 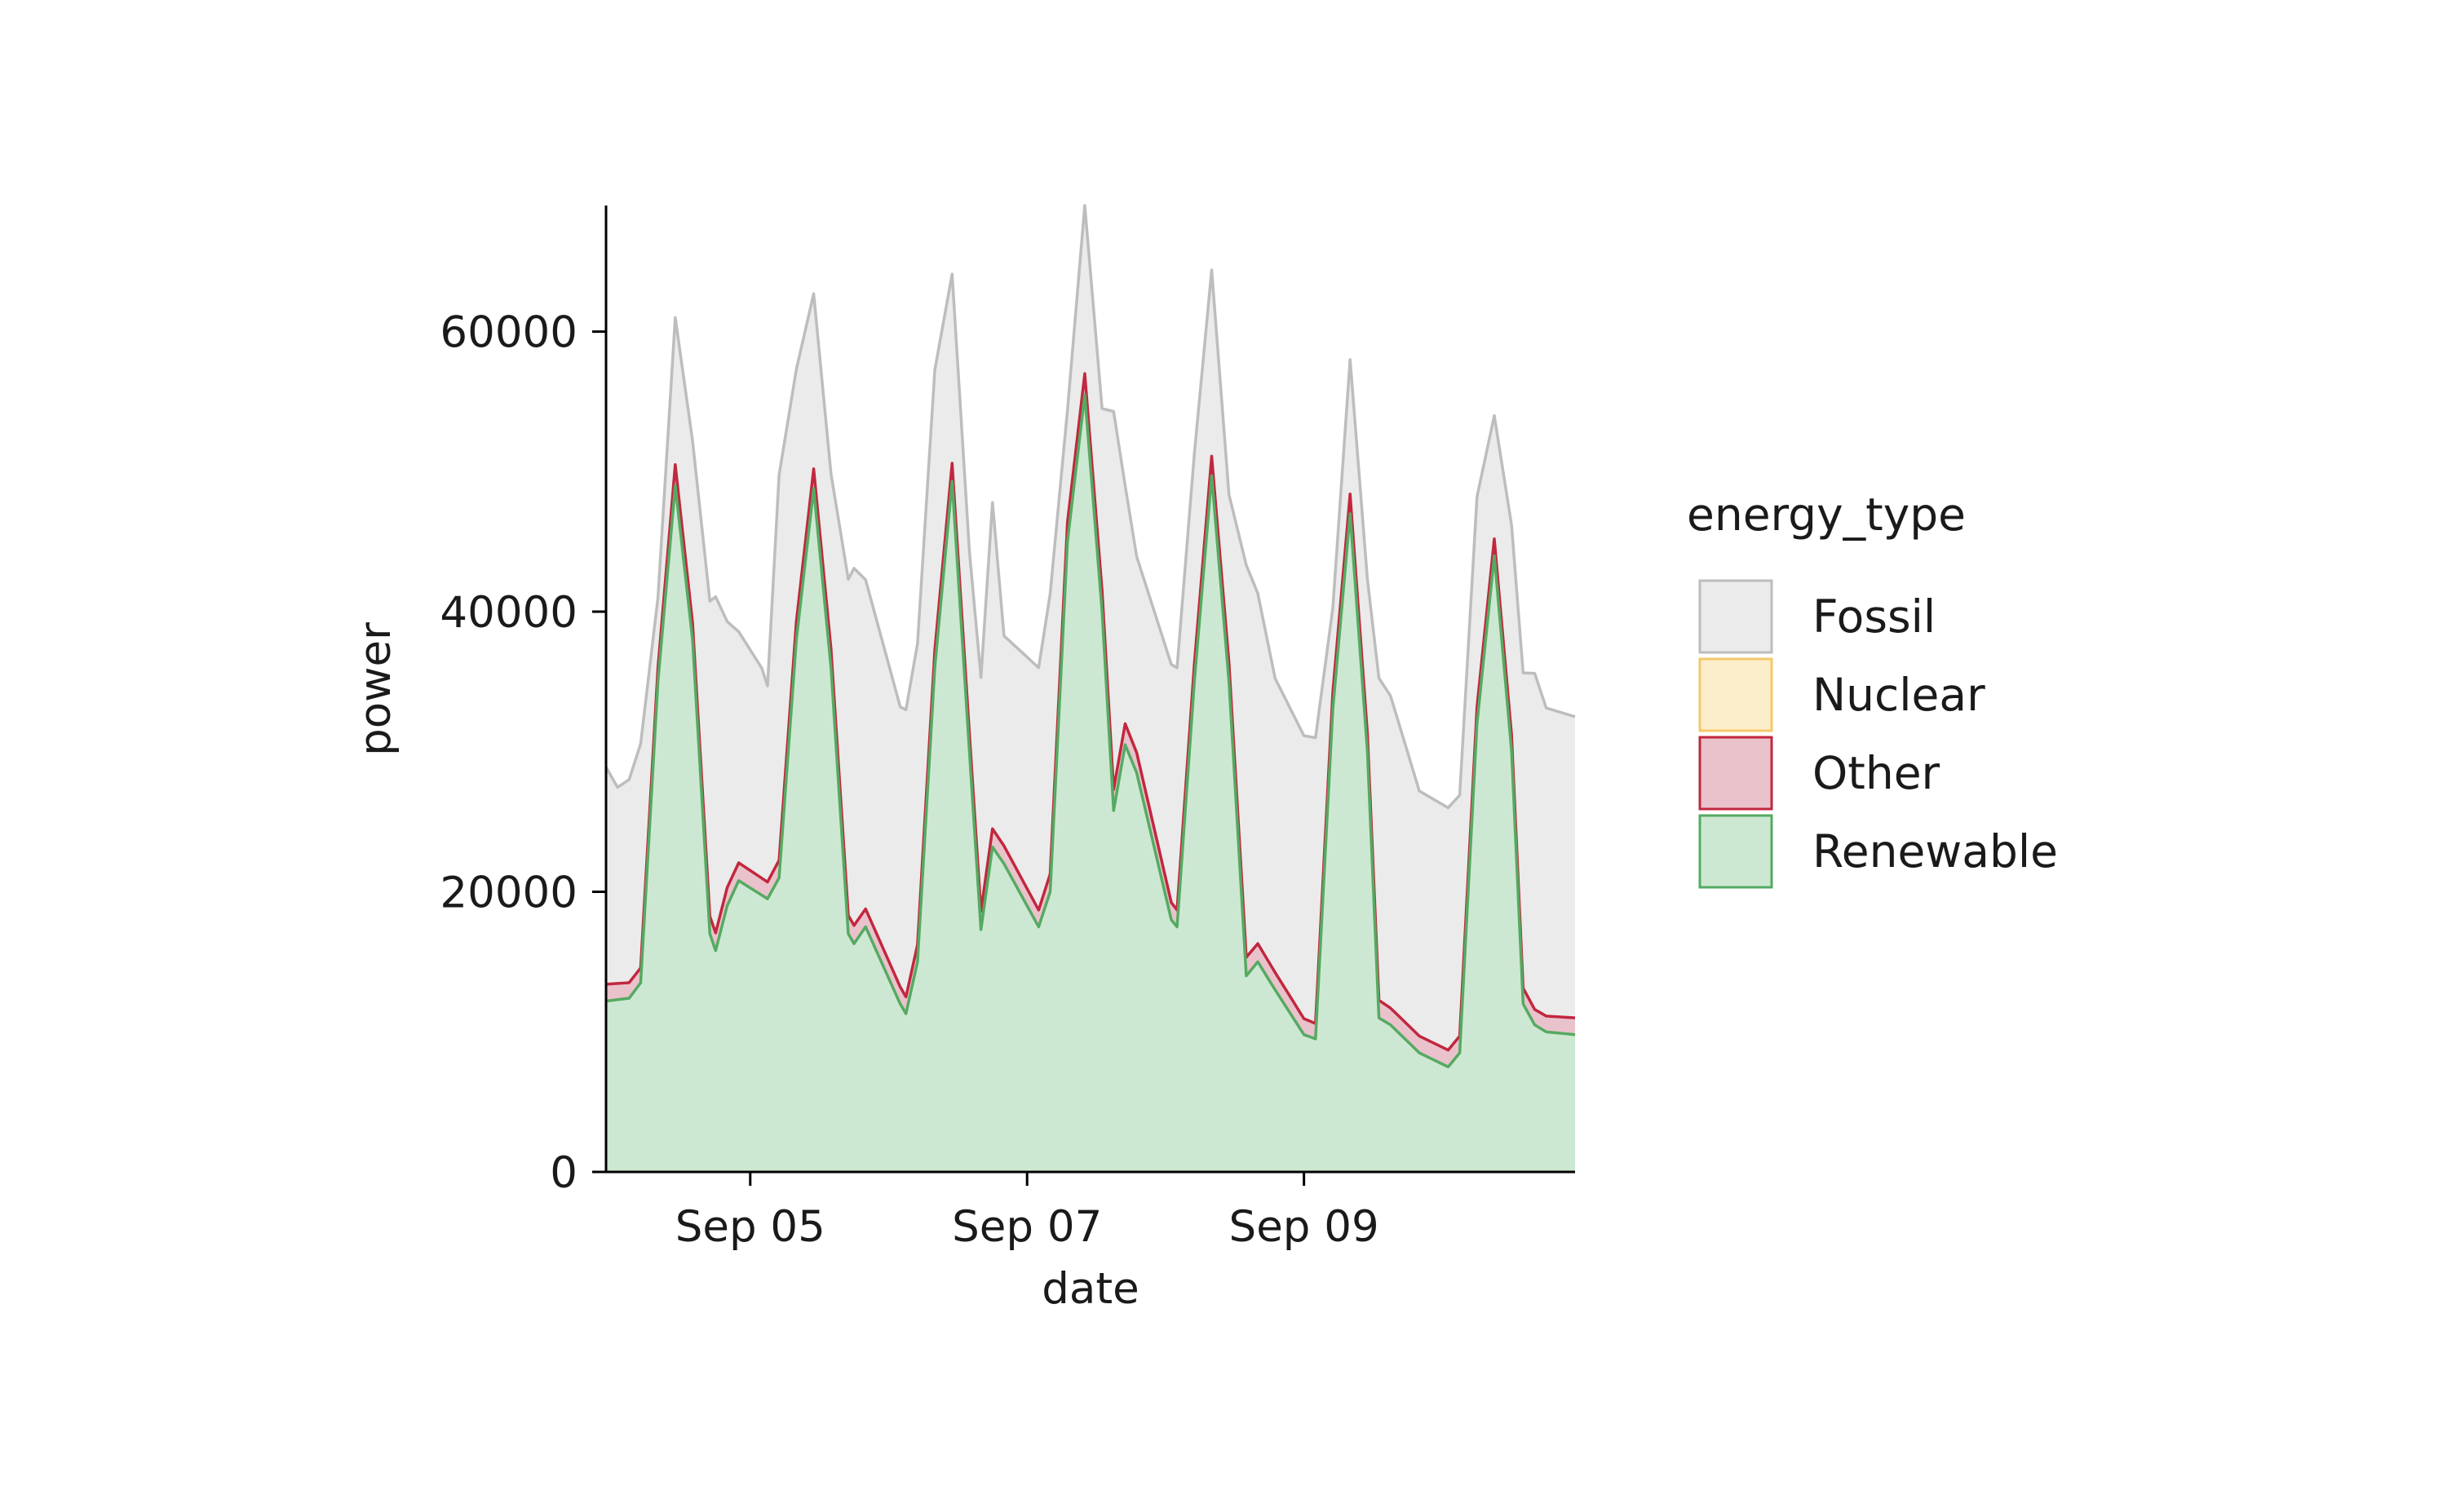 I want to click on y-ticks: 0 20000 40000 60000, so click(x=523, y=753).